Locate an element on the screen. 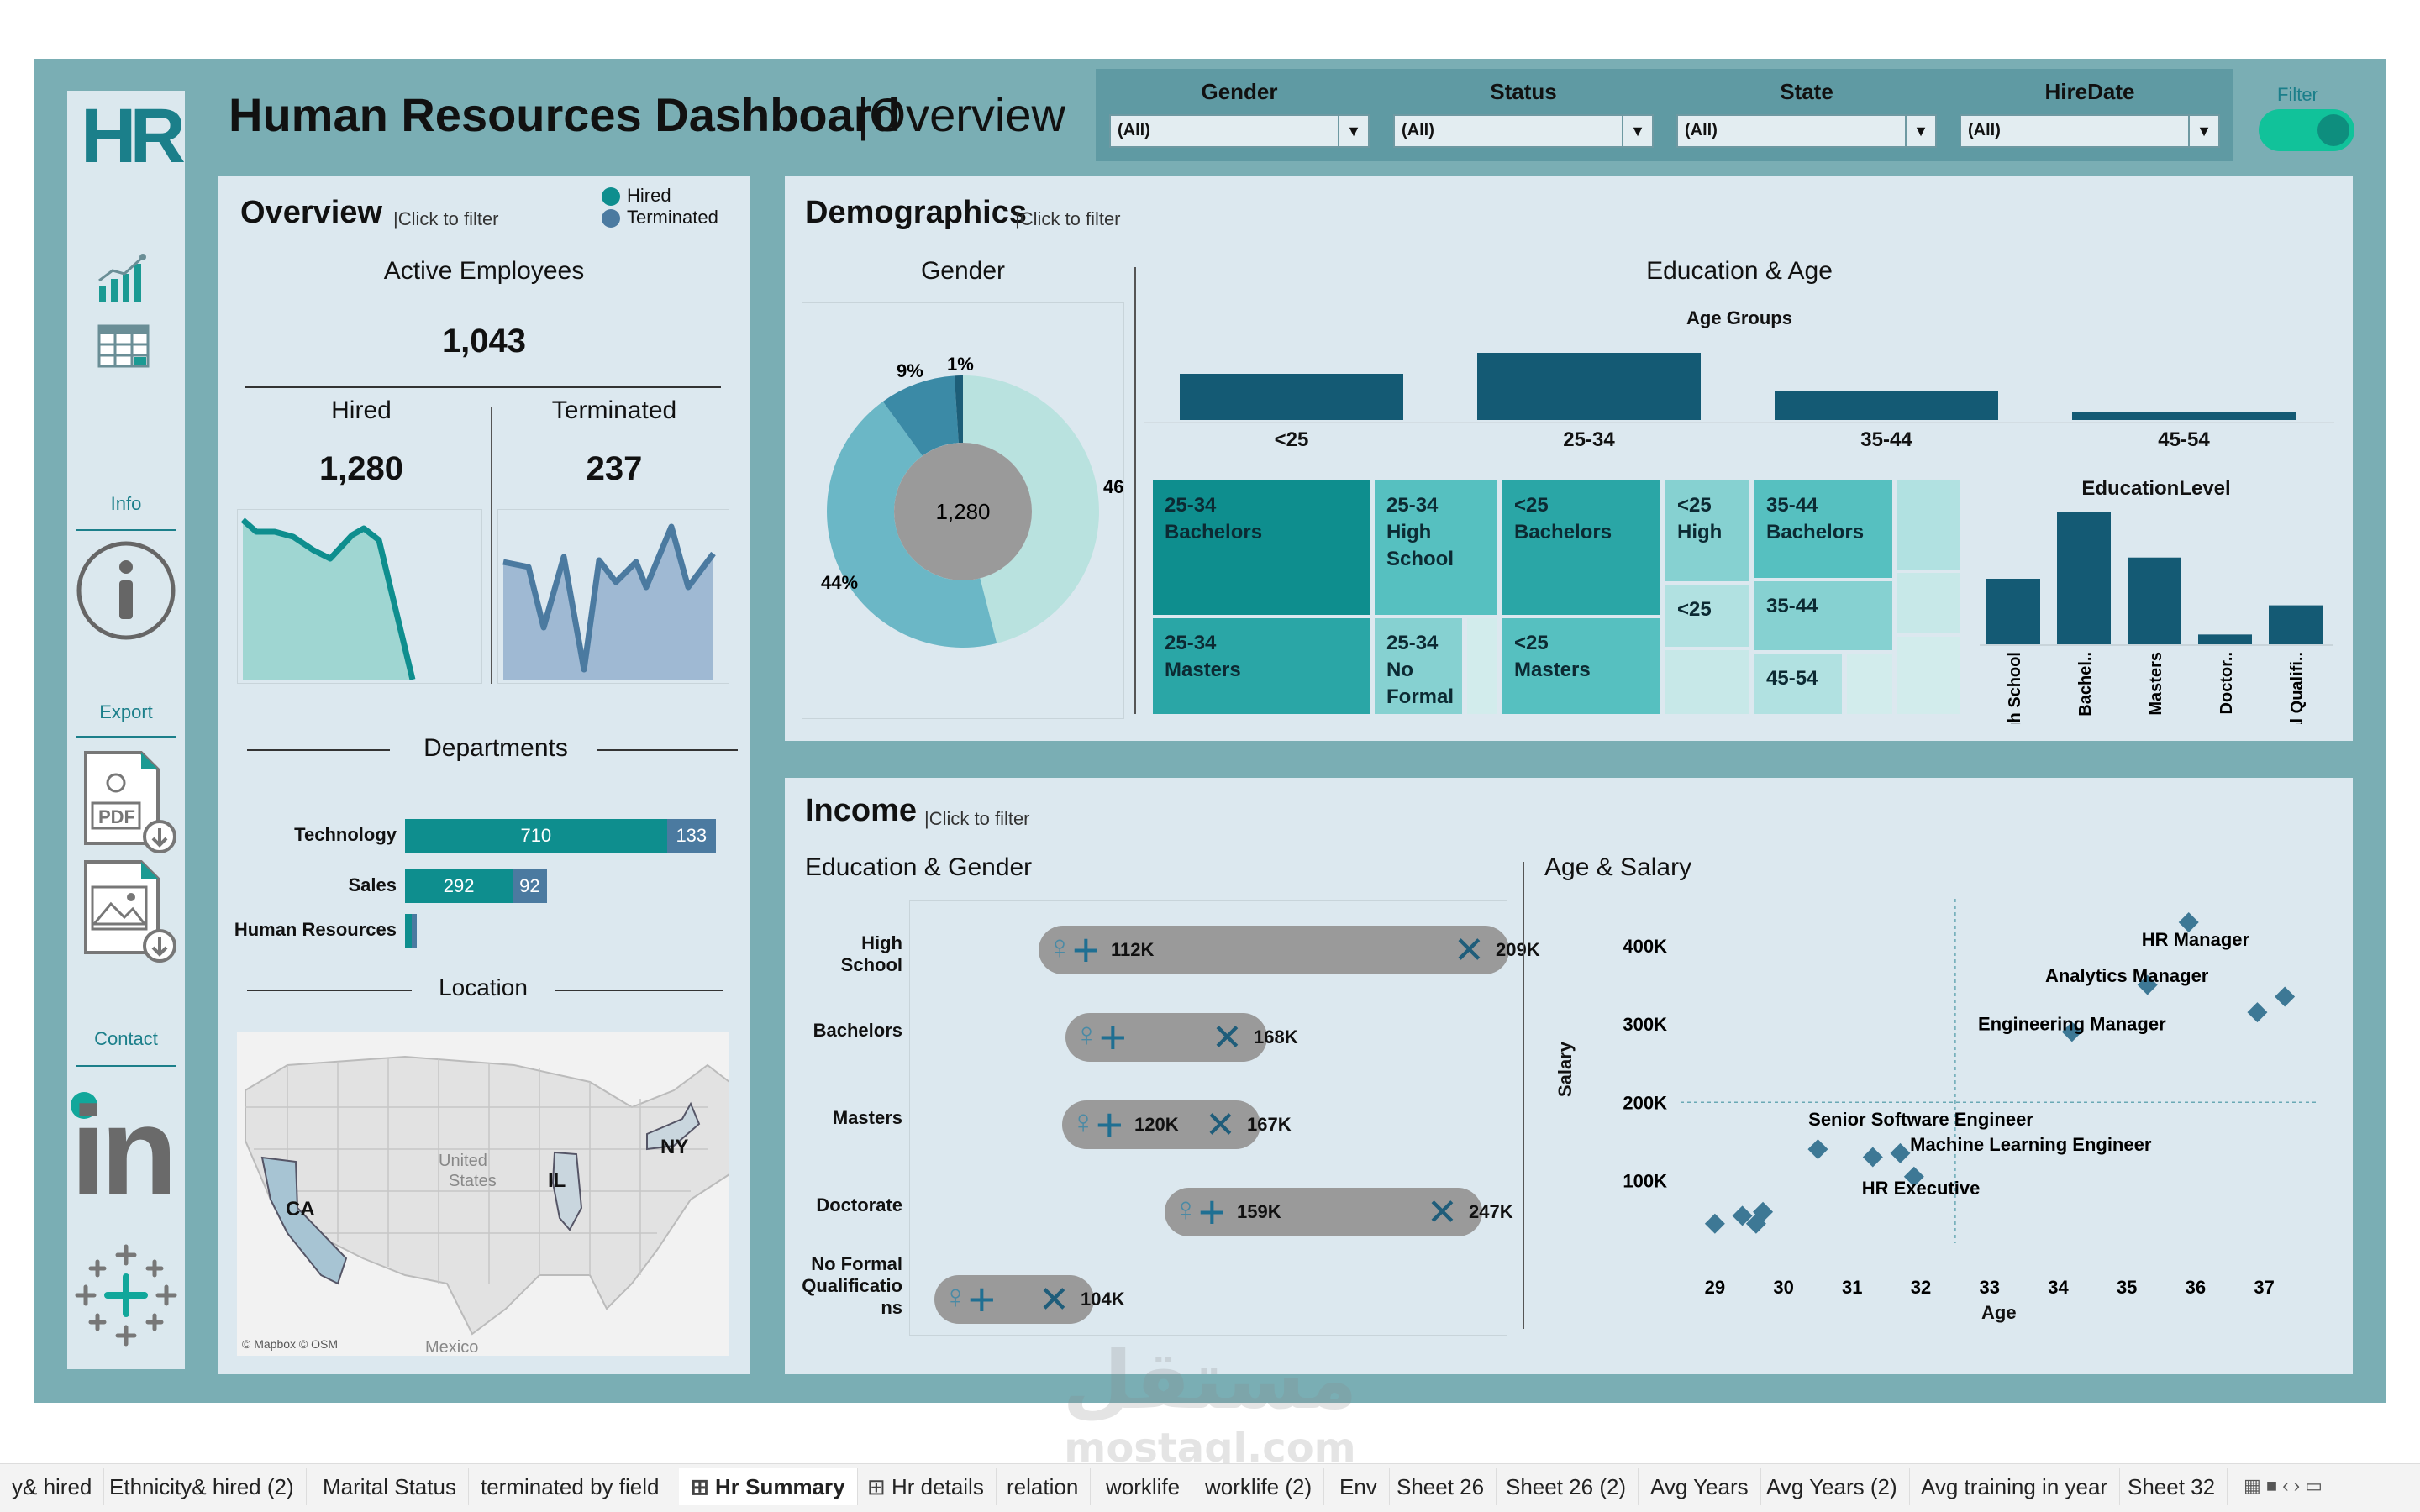  state-il is located at coordinates (567, 1191).